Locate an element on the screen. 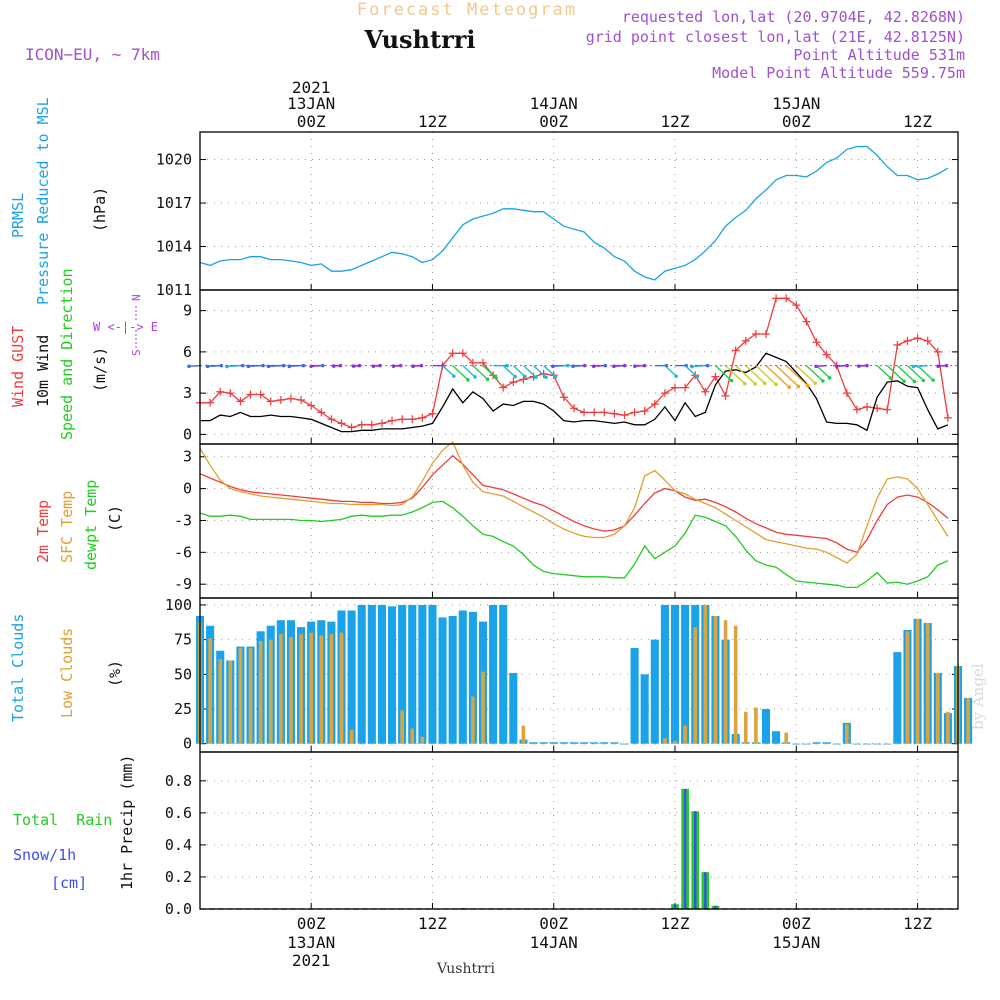 The width and height of the screenshot is (1000, 1000). wind-ytick-label: 3 is located at coordinates (187, 393).